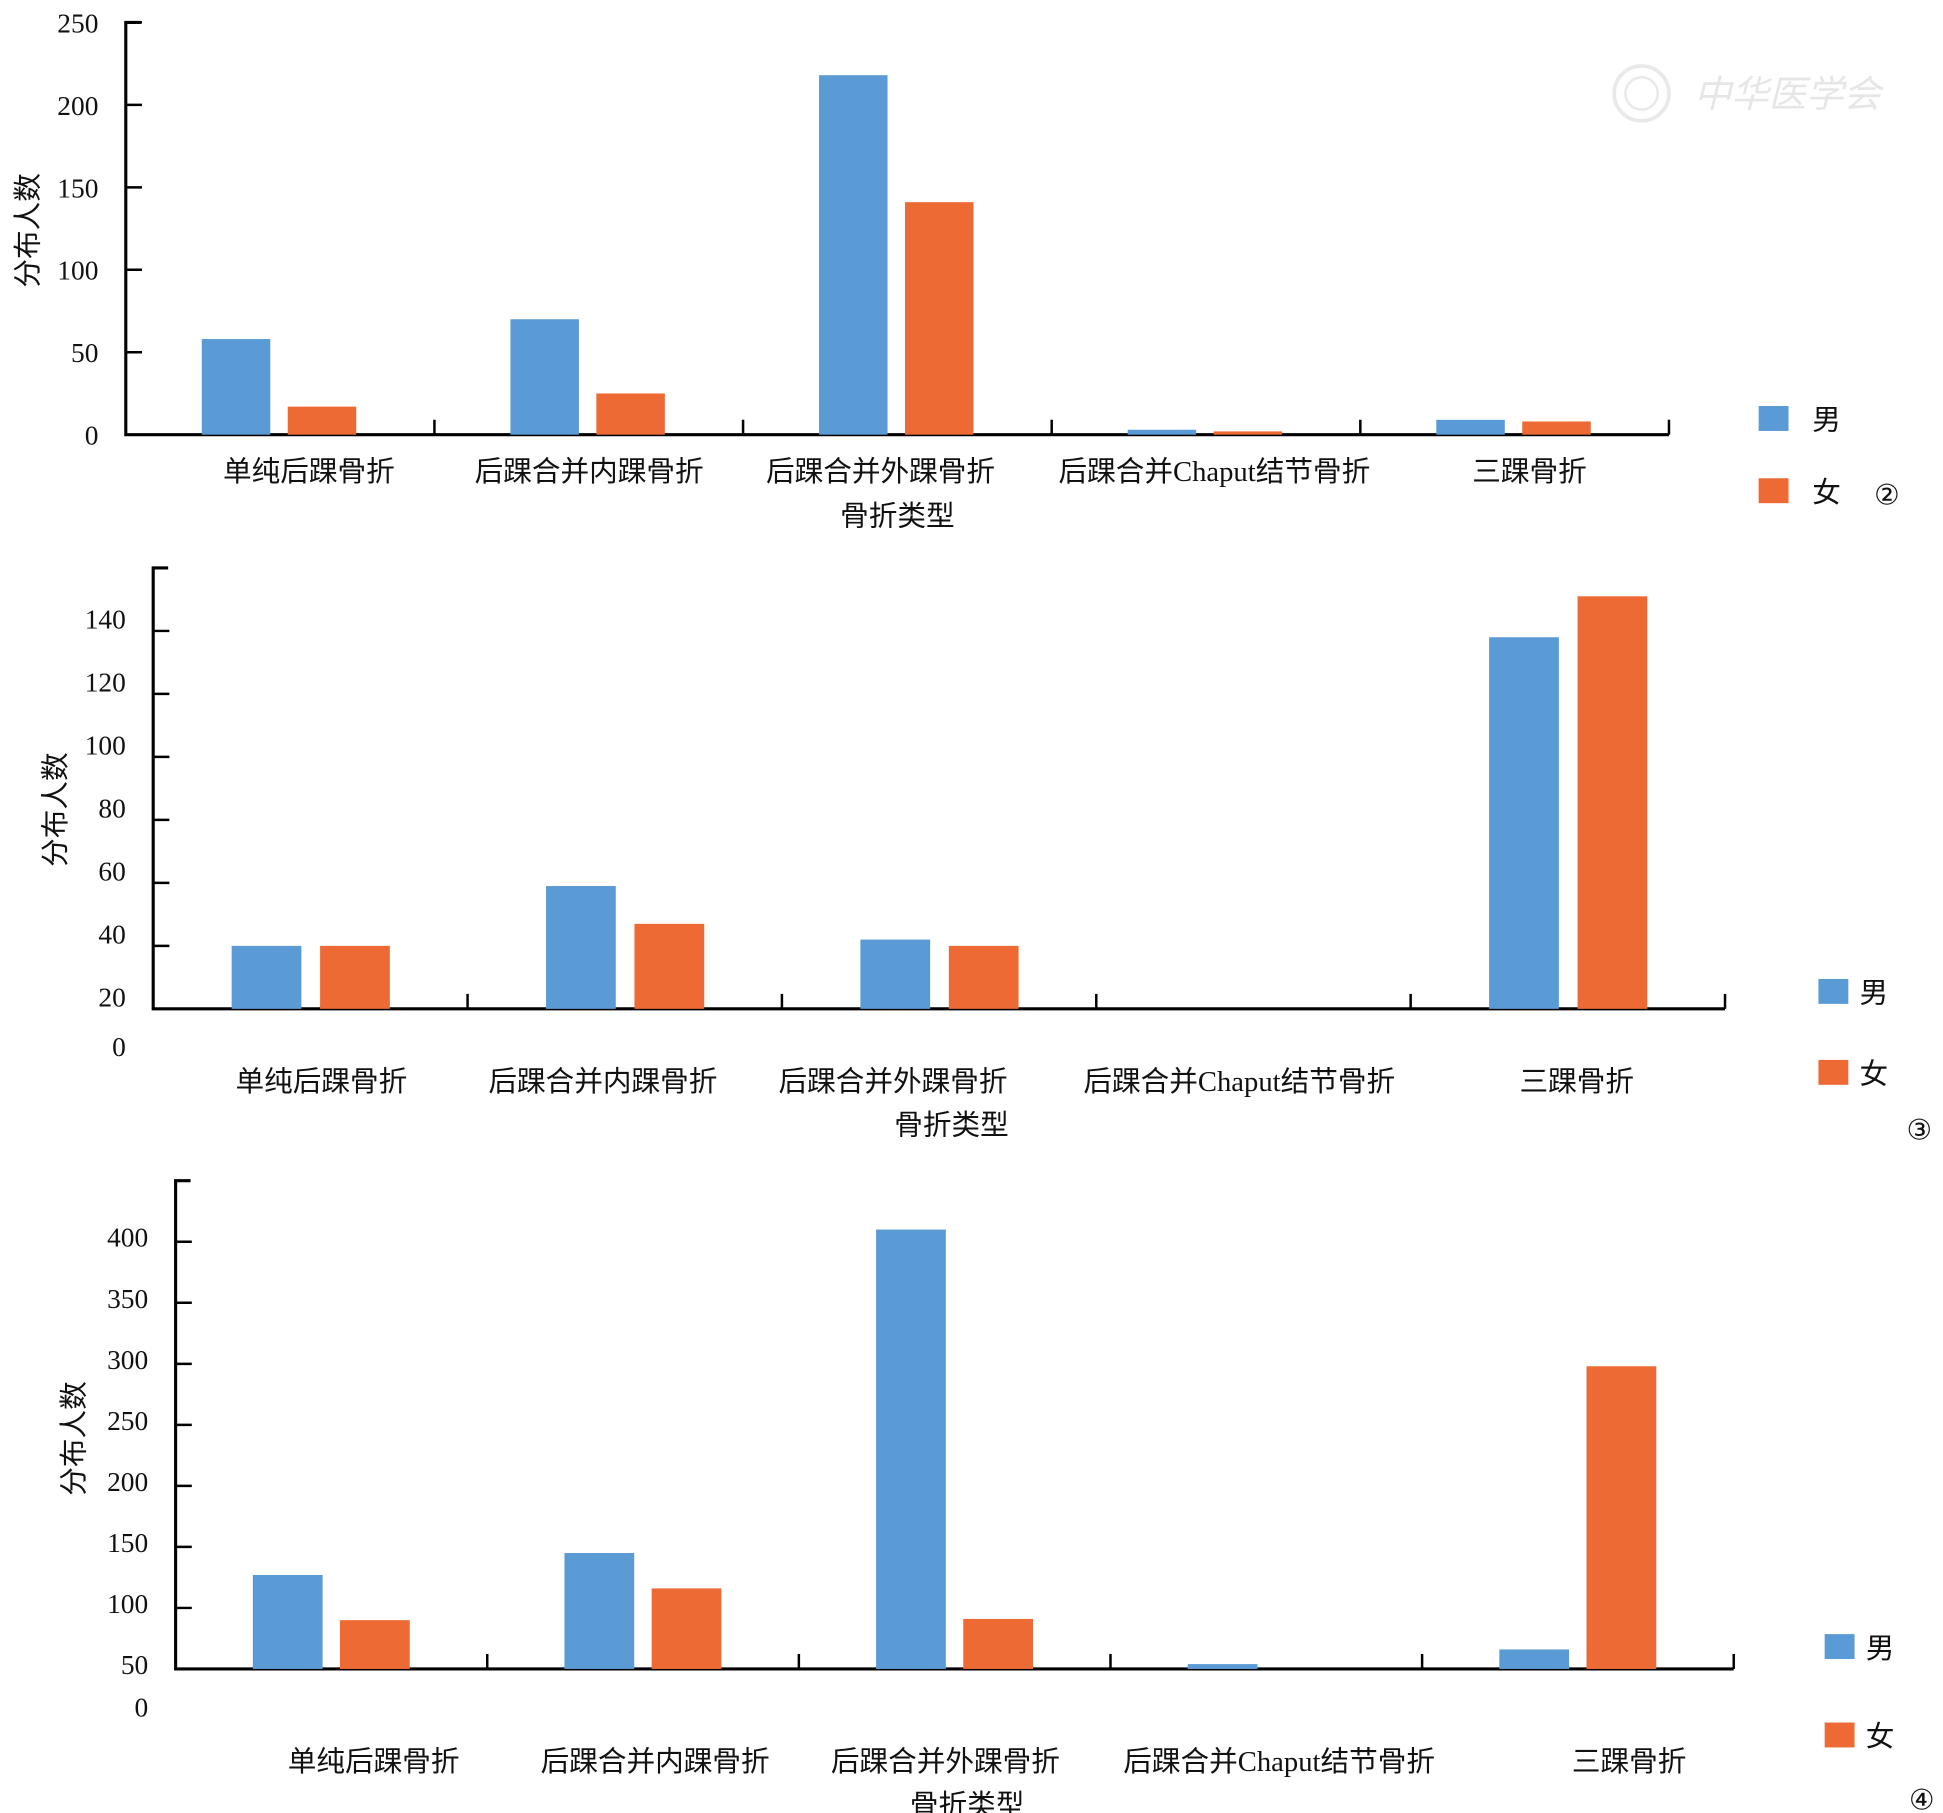 This screenshot has height=1813, width=1943. Describe the element at coordinates (1919, 1131) in the screenshot. I see `panel-label: ③` at that location.